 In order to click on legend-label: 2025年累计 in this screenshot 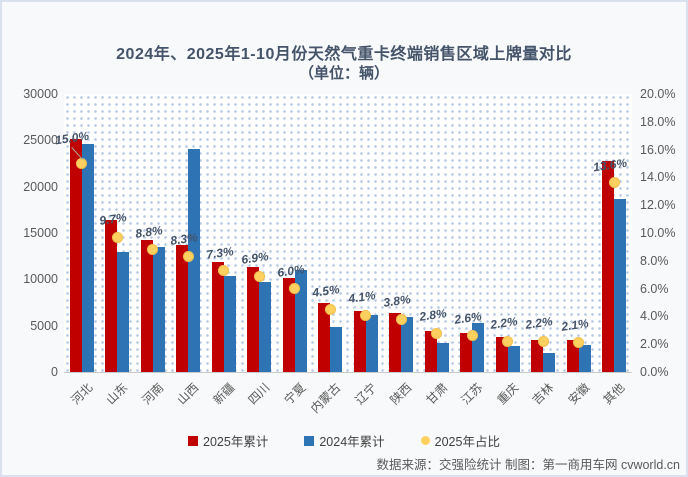, I will do `click(236, 442)`.